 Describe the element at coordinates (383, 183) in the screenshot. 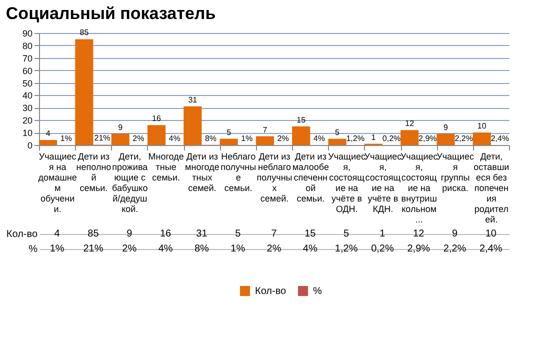

I see `x-tick-label: Учащиеся, состоящие на учёте в КДН.` at that location.